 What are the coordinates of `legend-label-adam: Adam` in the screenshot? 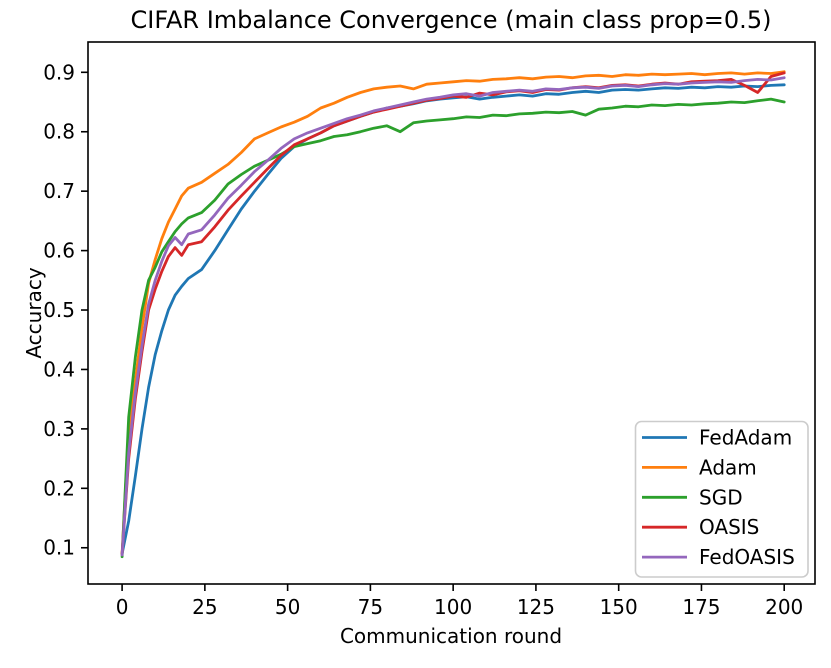 It's located at (728, 467).